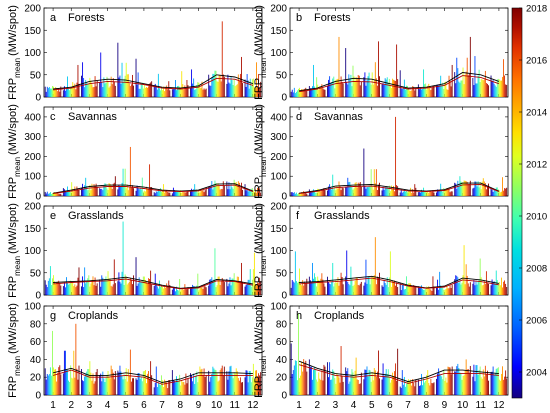 The height and width of the screenshot is (413, 550). What do you see at coordinates (36, 273) in the screenshot?
I see `y-tick-label: 50` at bounding box center [36, 273].